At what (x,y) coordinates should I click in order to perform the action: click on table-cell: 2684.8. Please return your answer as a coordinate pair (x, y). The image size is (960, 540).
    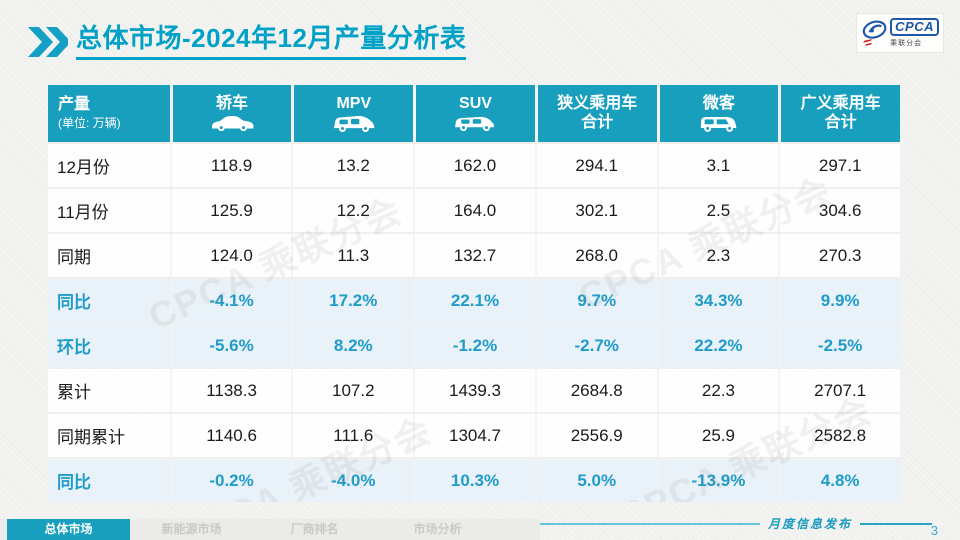
    Looking at the image, I should click on (595, 390).